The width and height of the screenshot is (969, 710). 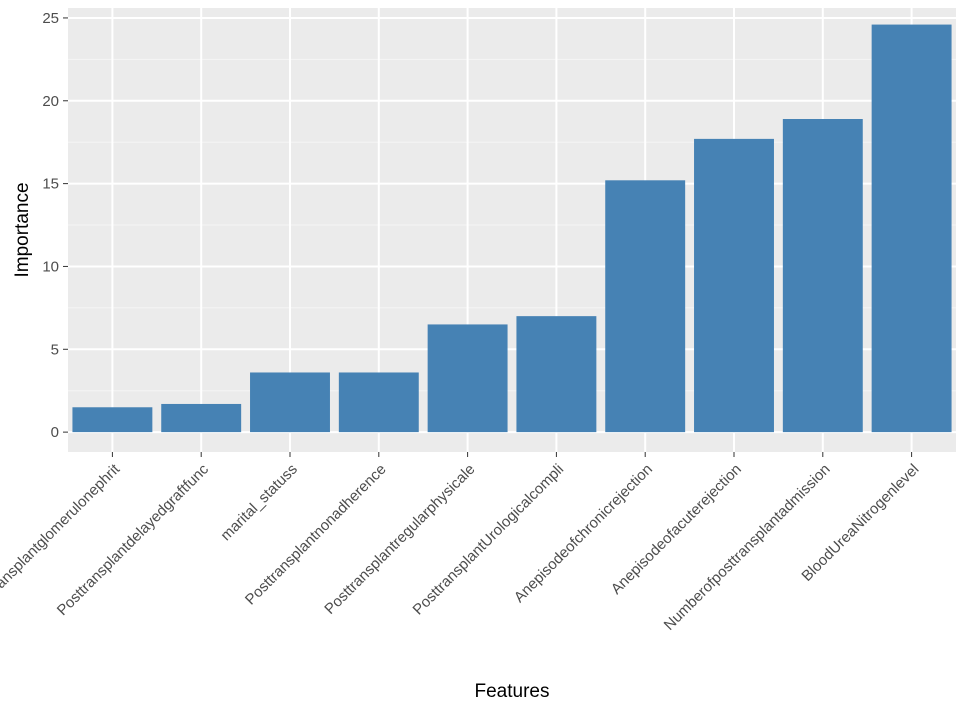 What do you see at coordinates (50, 184) in the screenshot?
I see `y-tick-label: 15` at bounding box center [50, 184].